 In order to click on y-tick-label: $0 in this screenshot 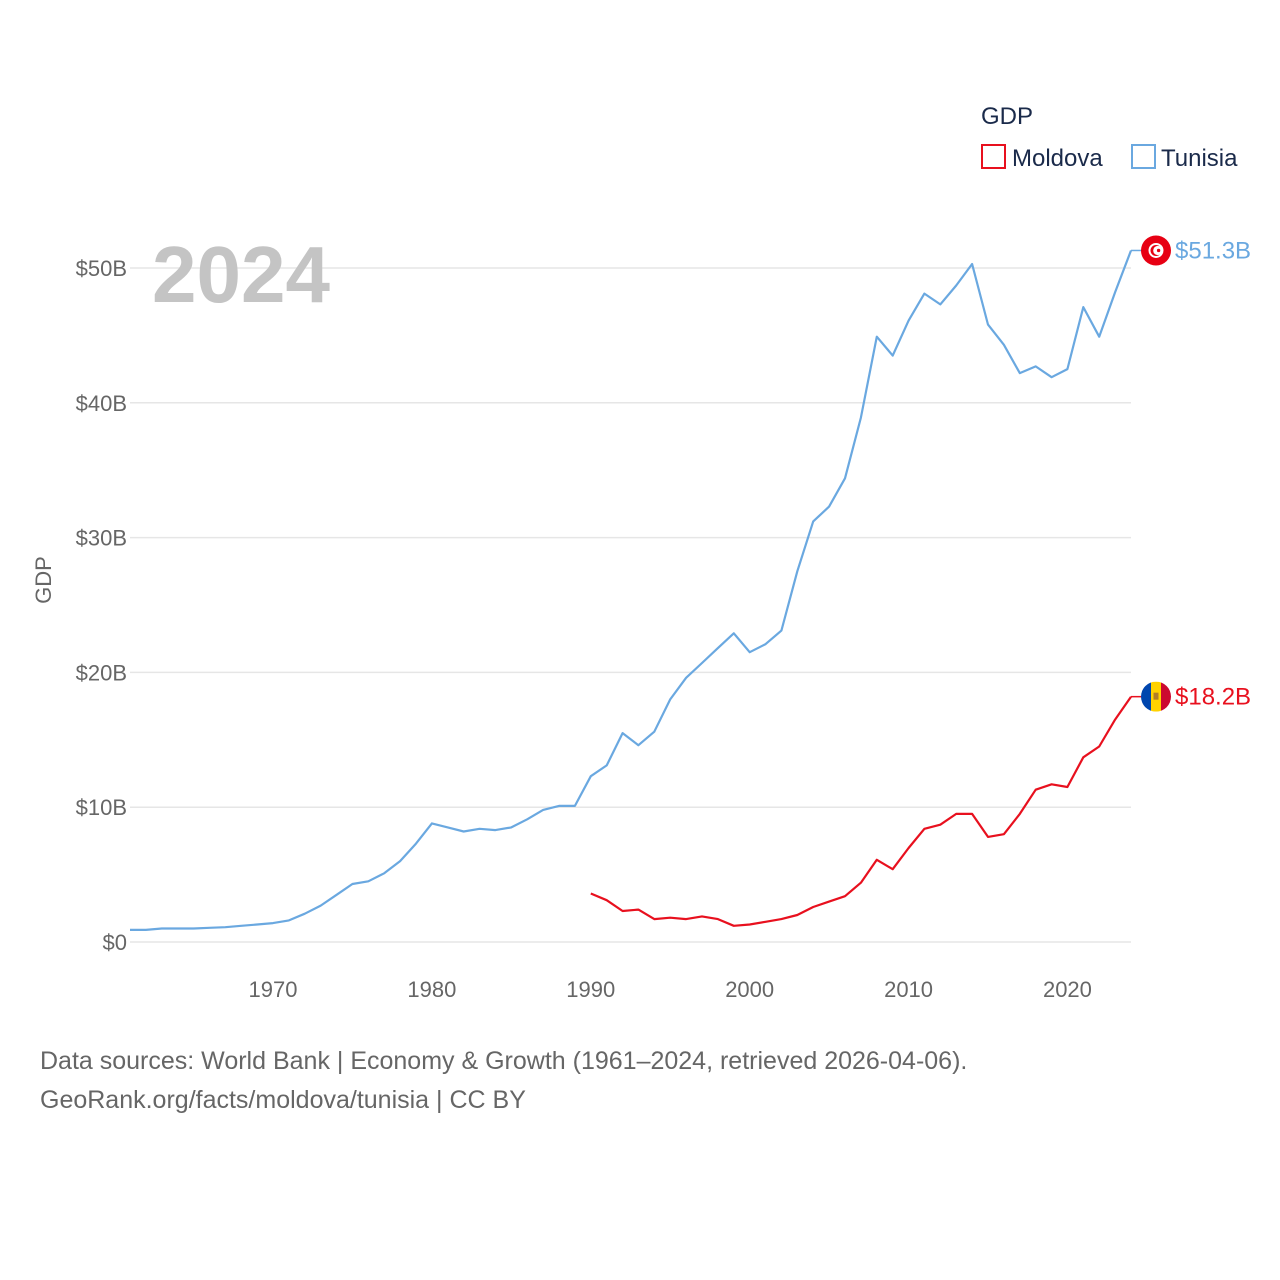, I will do `click(115, 942)`.